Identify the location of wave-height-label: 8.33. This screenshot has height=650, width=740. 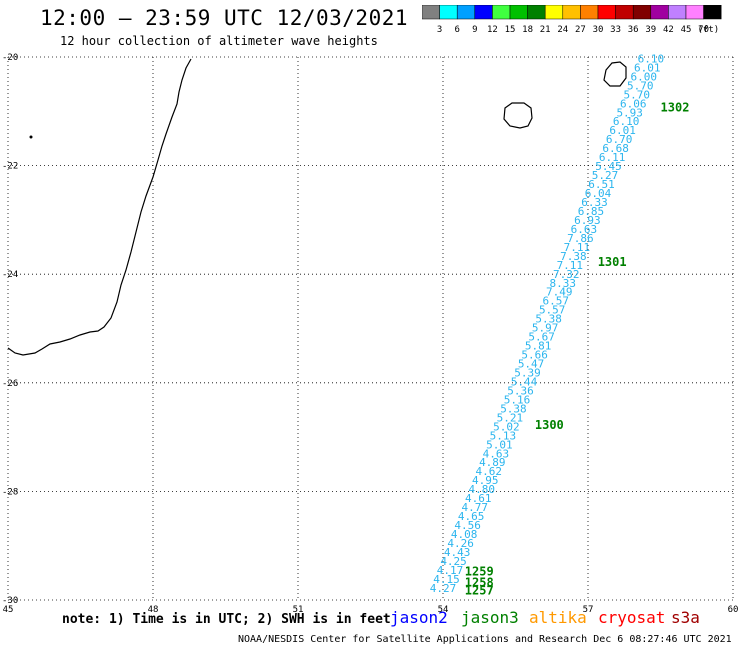
(563, 283).